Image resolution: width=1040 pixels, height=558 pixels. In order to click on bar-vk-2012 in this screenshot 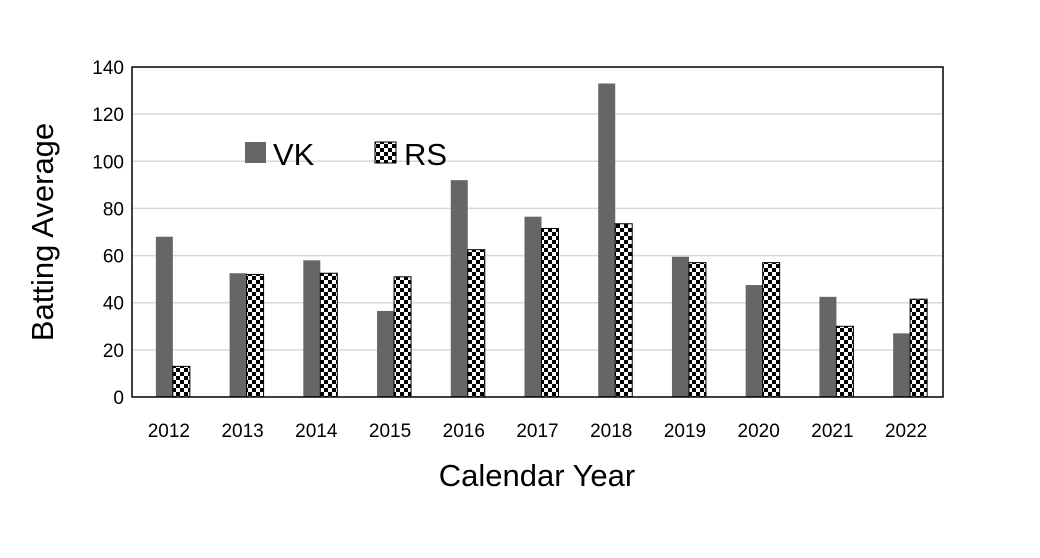, I will do `click(164, 316)`.